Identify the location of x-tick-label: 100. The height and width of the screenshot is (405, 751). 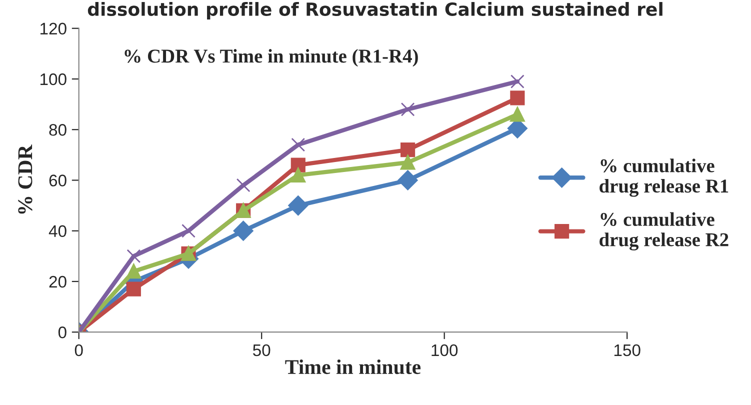
(445, 350).